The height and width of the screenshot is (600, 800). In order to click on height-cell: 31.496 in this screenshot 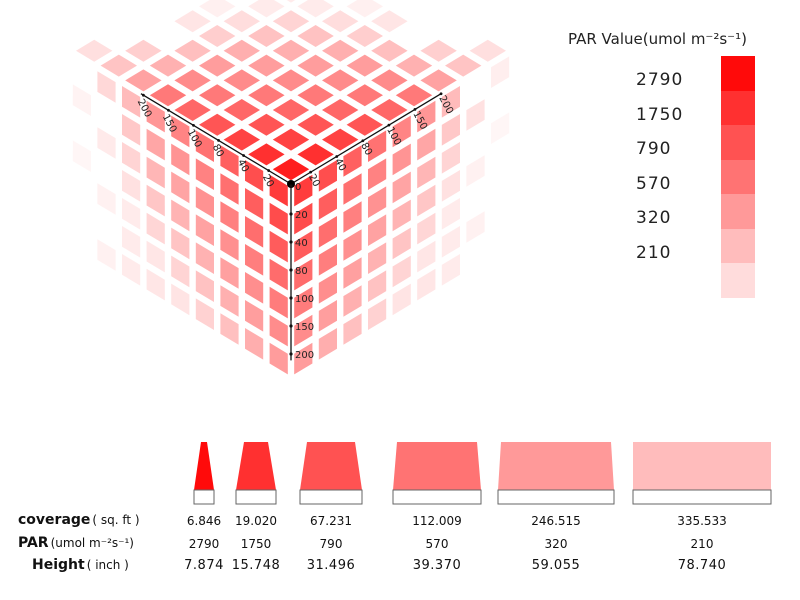, I will do `click(331, 565)`.